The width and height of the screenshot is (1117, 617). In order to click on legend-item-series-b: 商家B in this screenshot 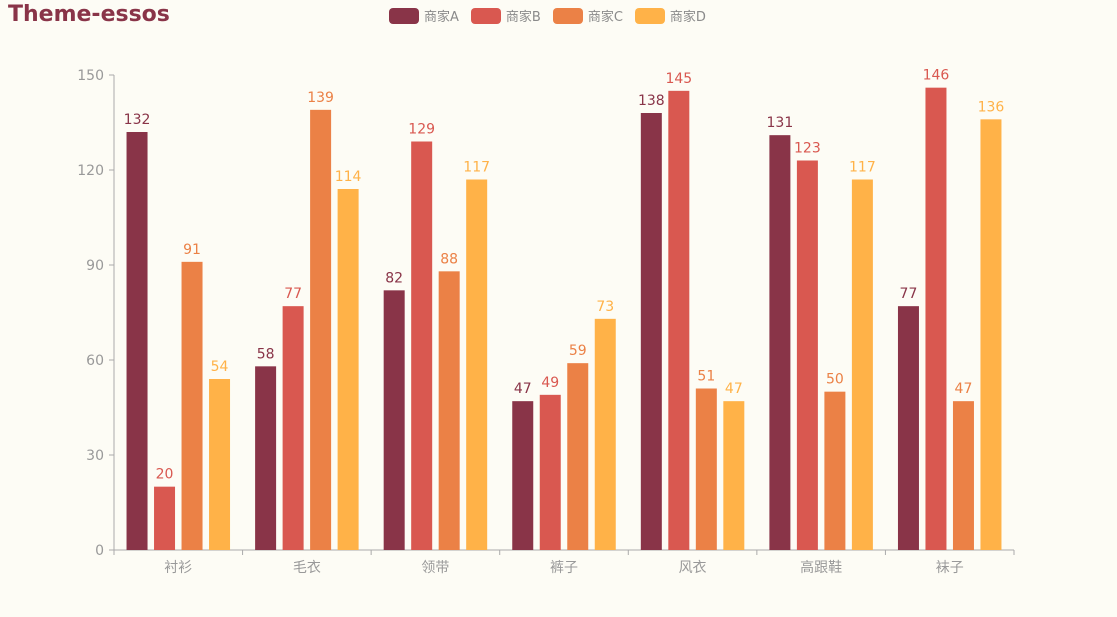, I will do `click(505, 15)`.